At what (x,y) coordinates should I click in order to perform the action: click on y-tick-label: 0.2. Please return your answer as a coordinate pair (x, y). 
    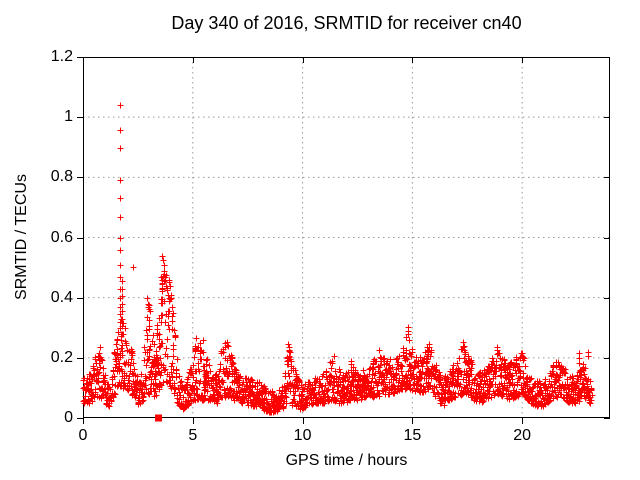
    Looking at the image, I should click on (61, 357).